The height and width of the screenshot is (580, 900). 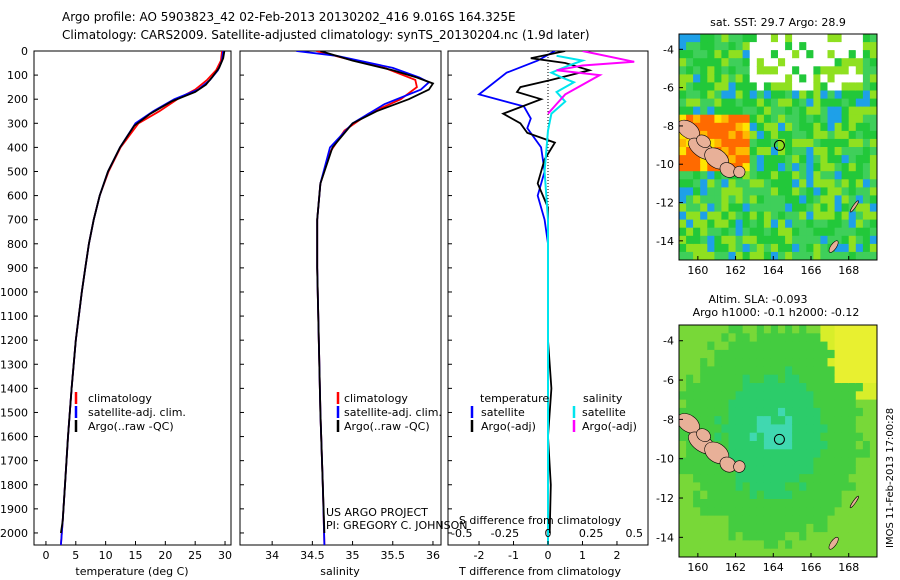 I want to click on map-x-tick-label: 168, so click(x=848, y=270).